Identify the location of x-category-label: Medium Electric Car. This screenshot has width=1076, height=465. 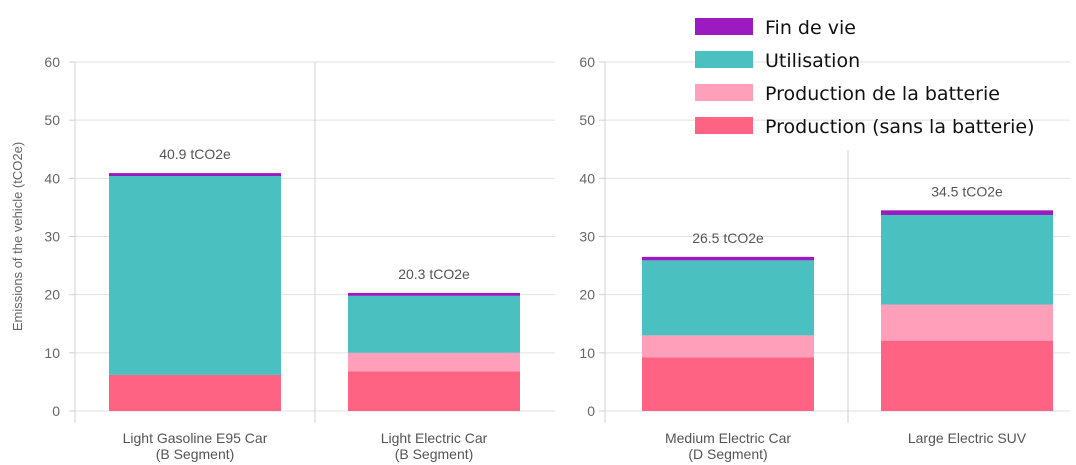
(728, 438).